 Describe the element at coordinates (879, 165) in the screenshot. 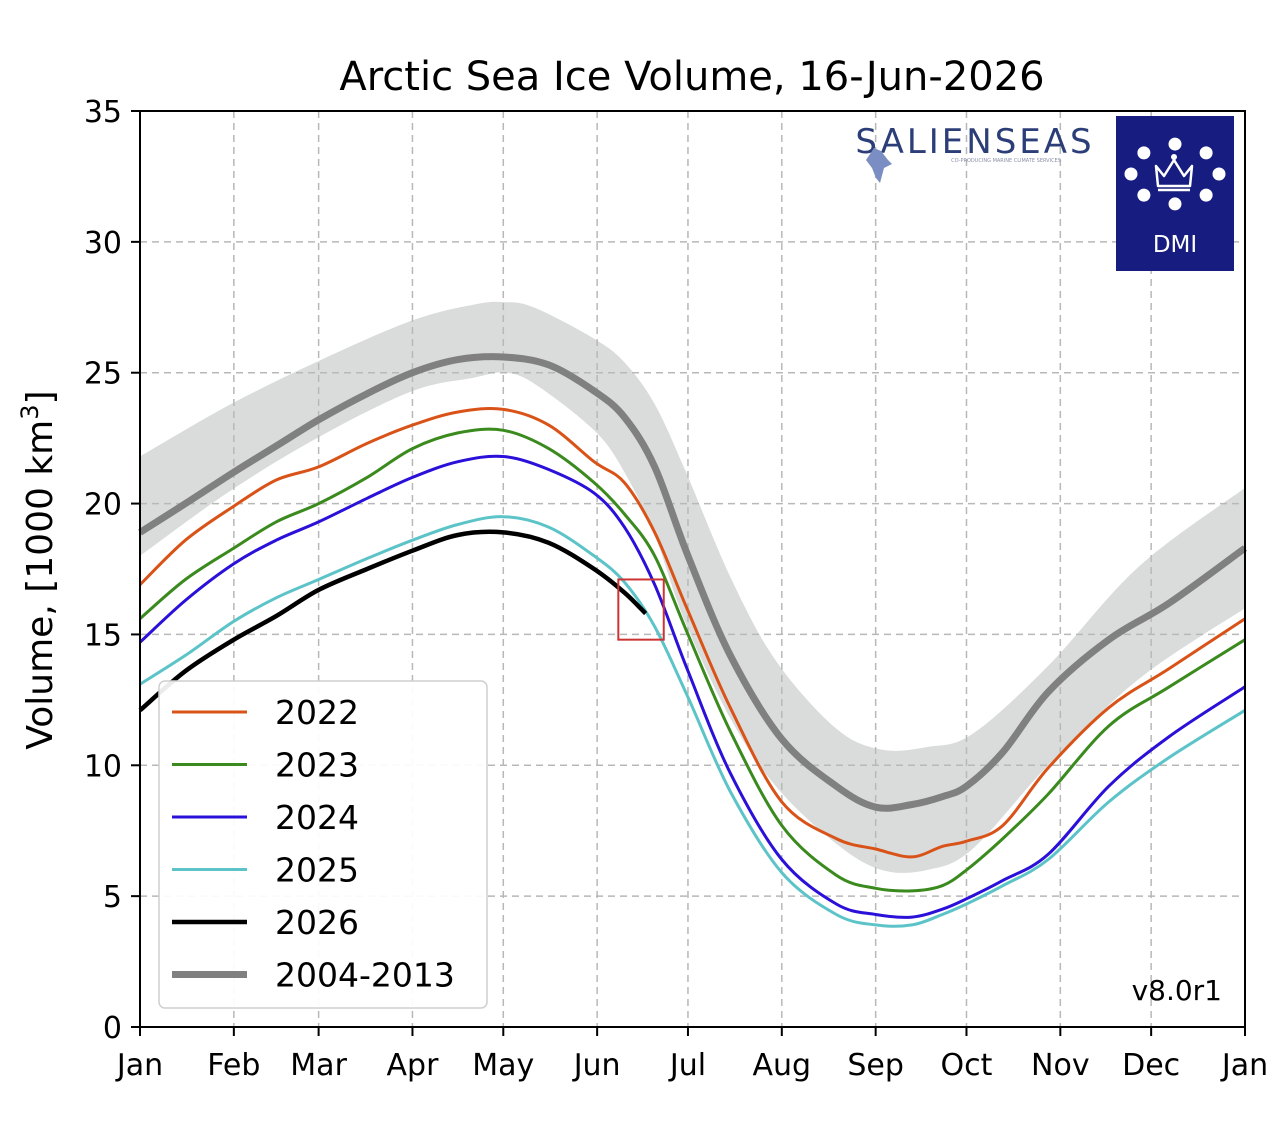

I see `salienseas-iceberg-icon` at that location.